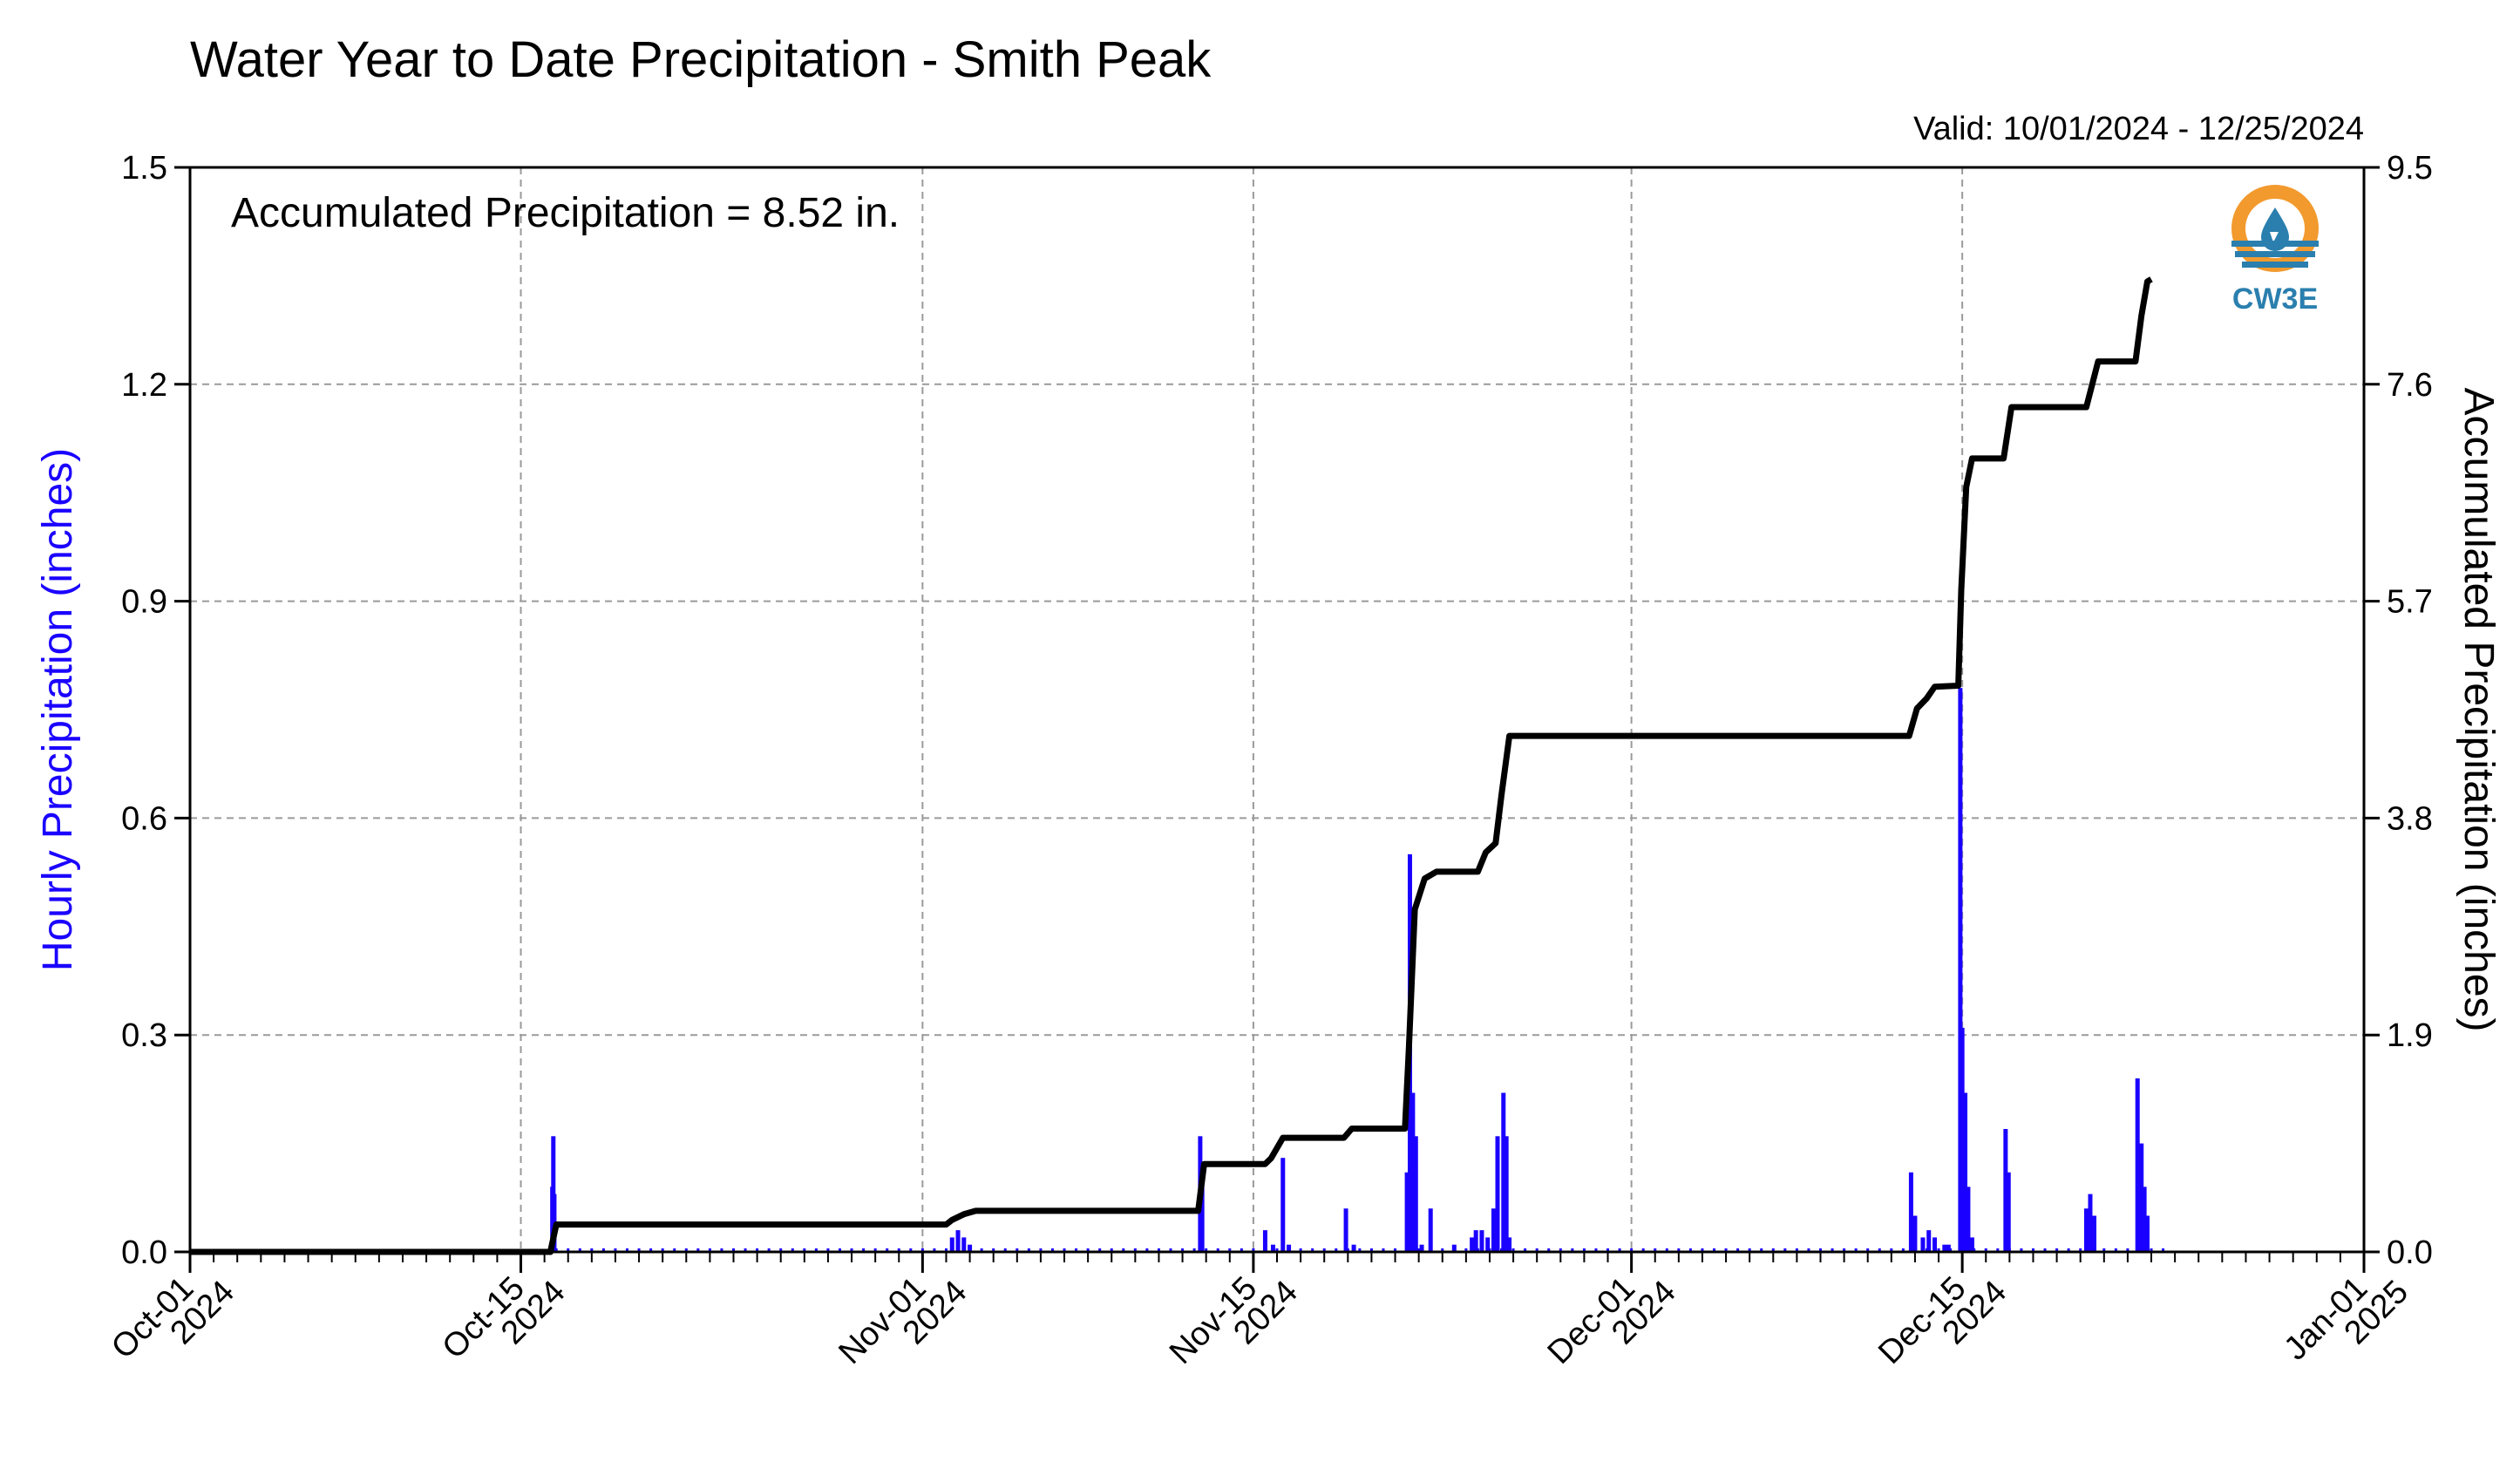  I want to click on right-tick-label: 5.7, so click(2410, 602).